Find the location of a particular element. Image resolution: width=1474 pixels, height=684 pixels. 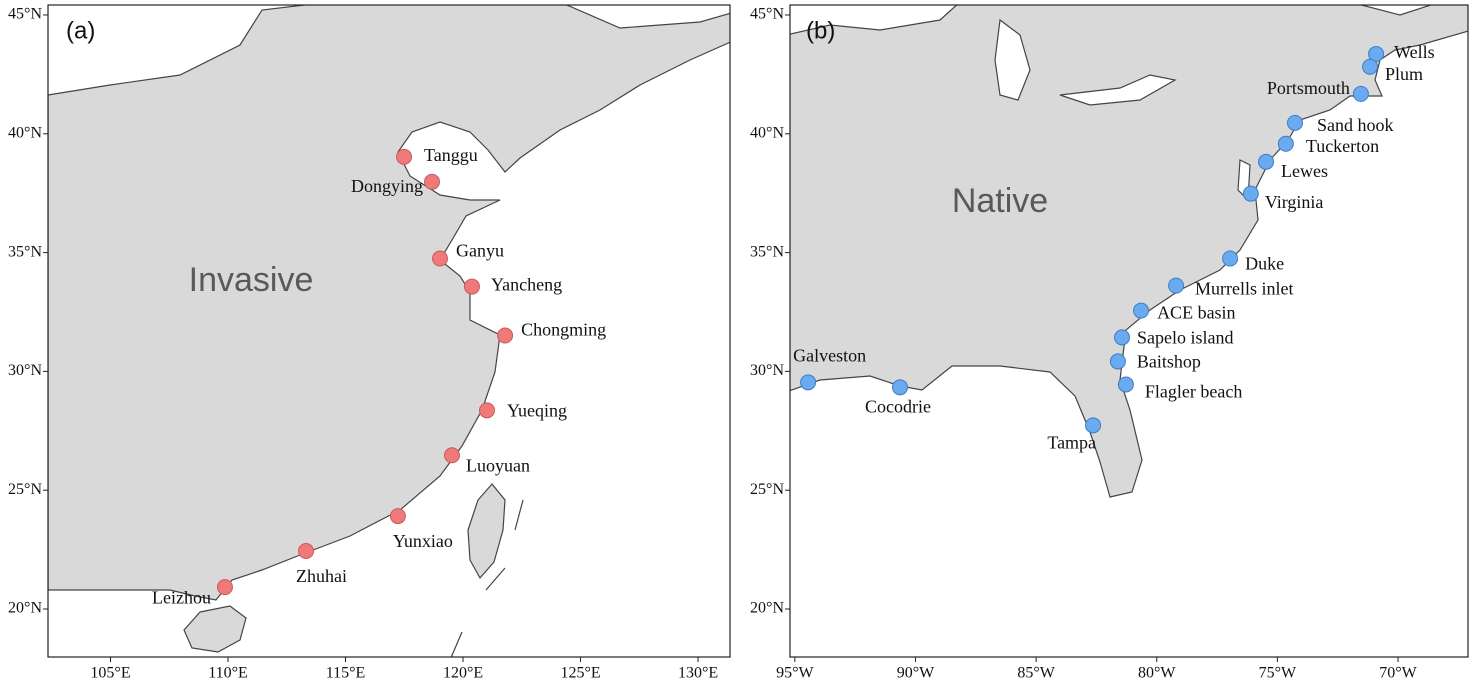

site-label: Chongming is located at coordinates (563, 330).